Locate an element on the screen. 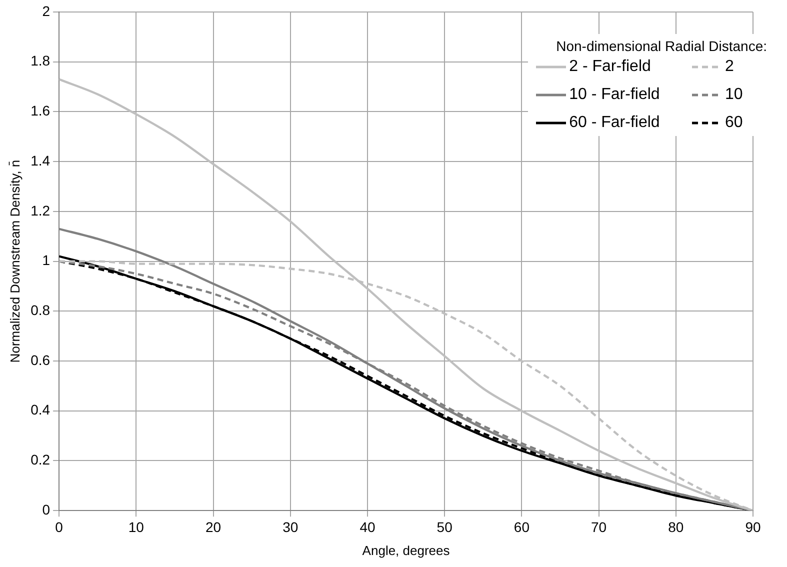 Image resolution: width=787 pixels, height=567 pixels. legend-label: 10 is located at coordinates (734, 95).